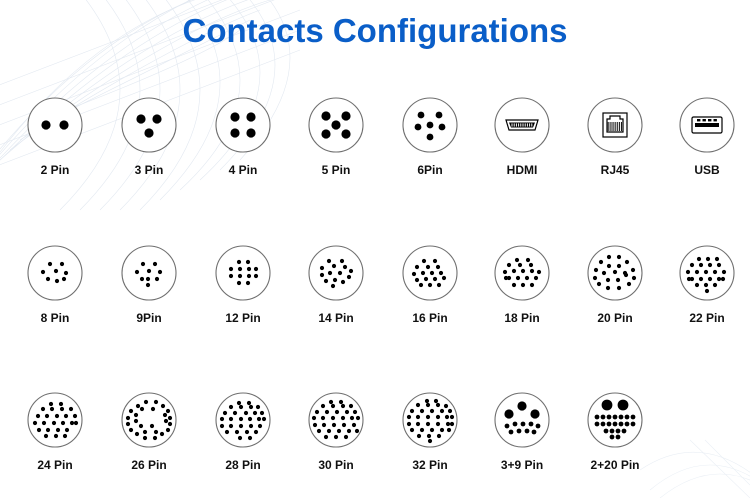 The width and height of the screenshot is (750, 498). What do you see at coordinates (336, 465) in the screenshot?
I see `connector-label: 30 Pin` at bounding box center [336, 465].